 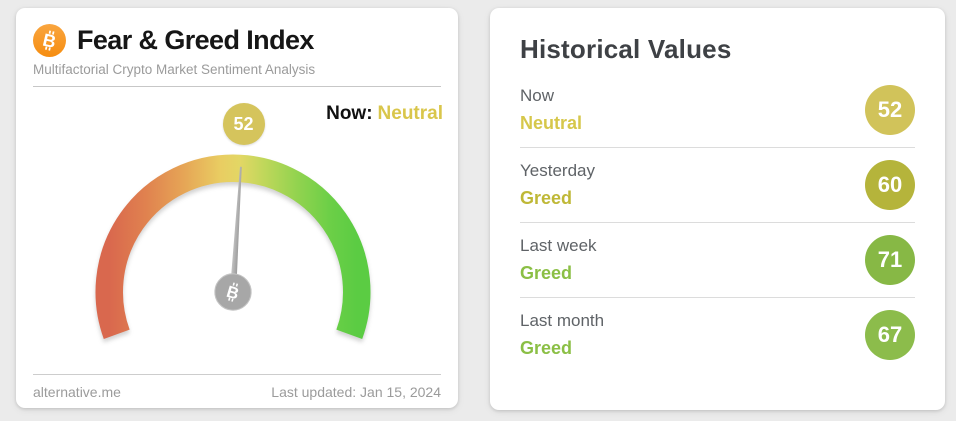 What do you see at coordinates (890, 335) in the screenshot?
I see `history-row-value-badge: 67` at bounding box center [890, 335].